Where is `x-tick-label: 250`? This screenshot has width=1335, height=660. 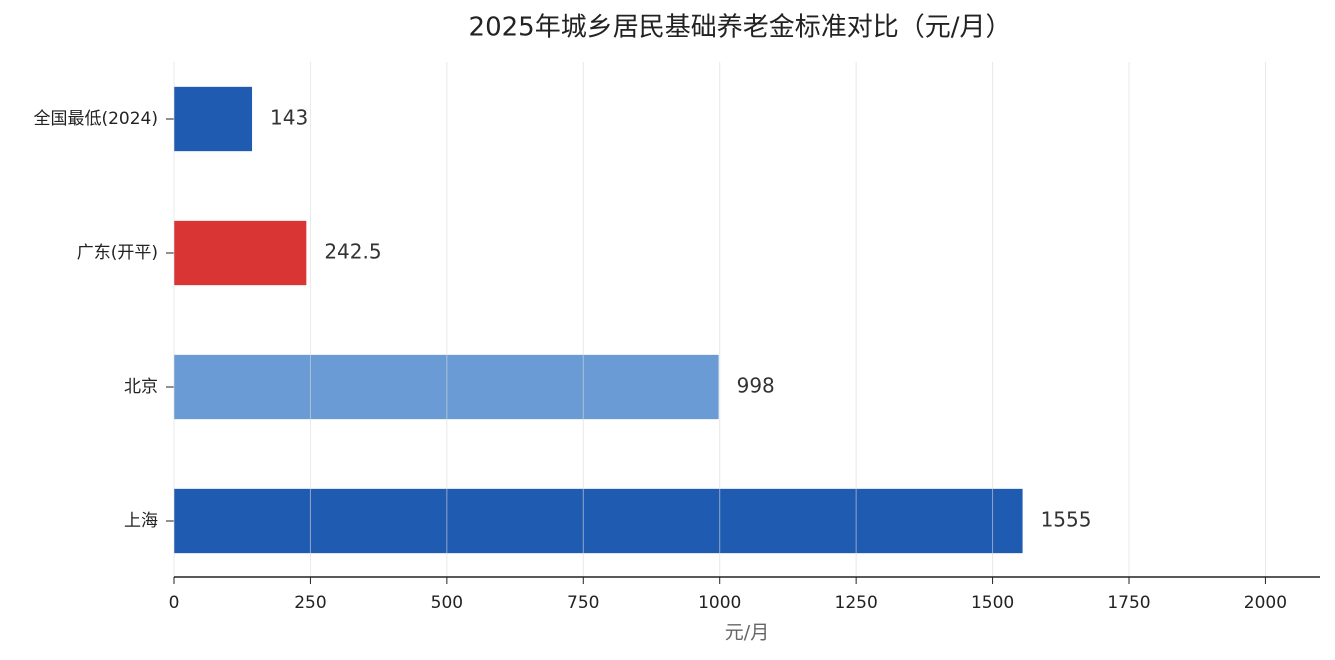 x-tick-label: 250 is located at coordinates (310, 603).